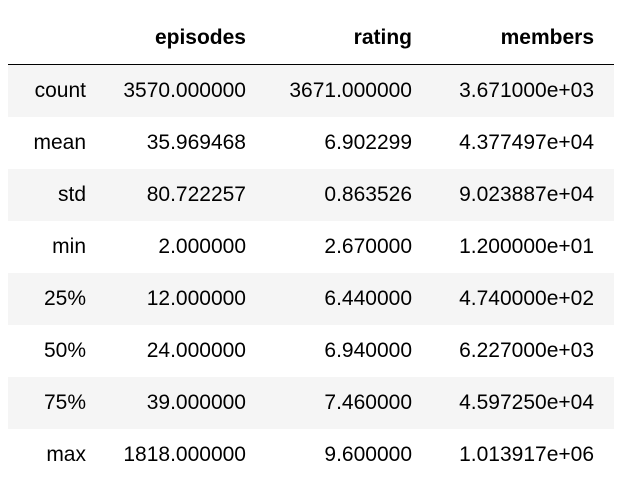  I want to click on table-cell: 6.902299, so click(368, 142).